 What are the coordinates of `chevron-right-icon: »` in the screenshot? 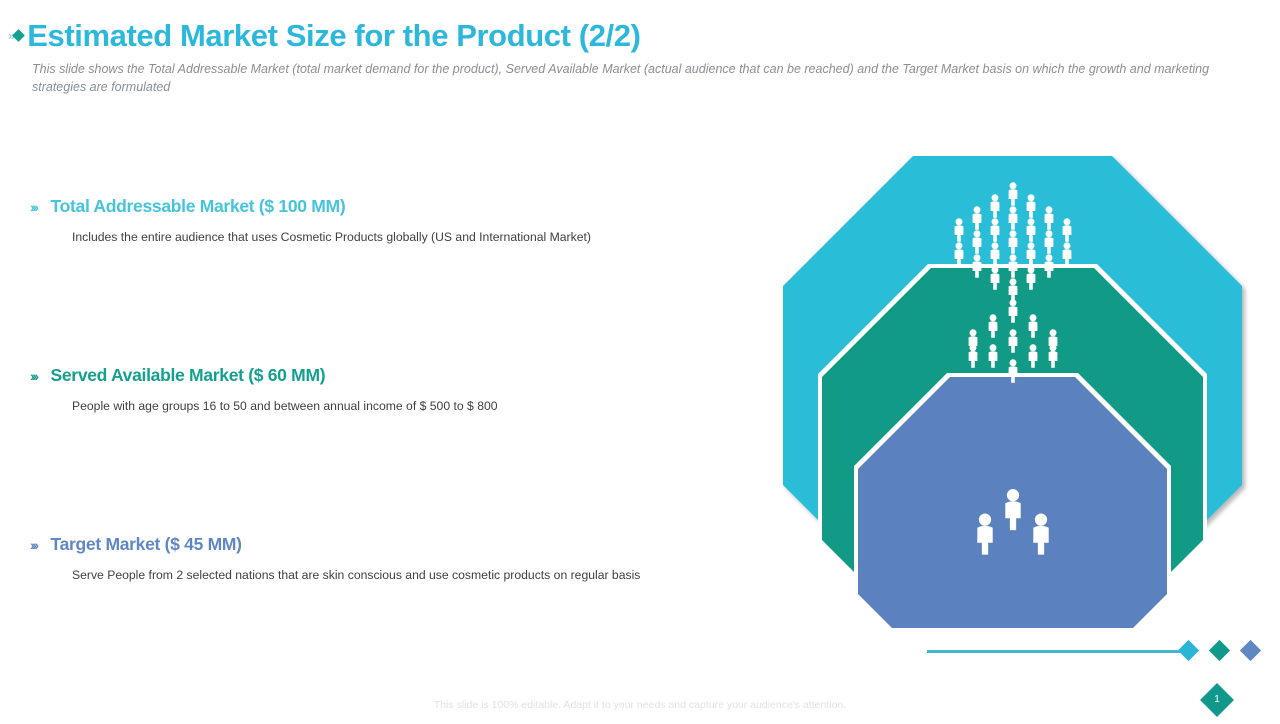 It's located at (11, 35).